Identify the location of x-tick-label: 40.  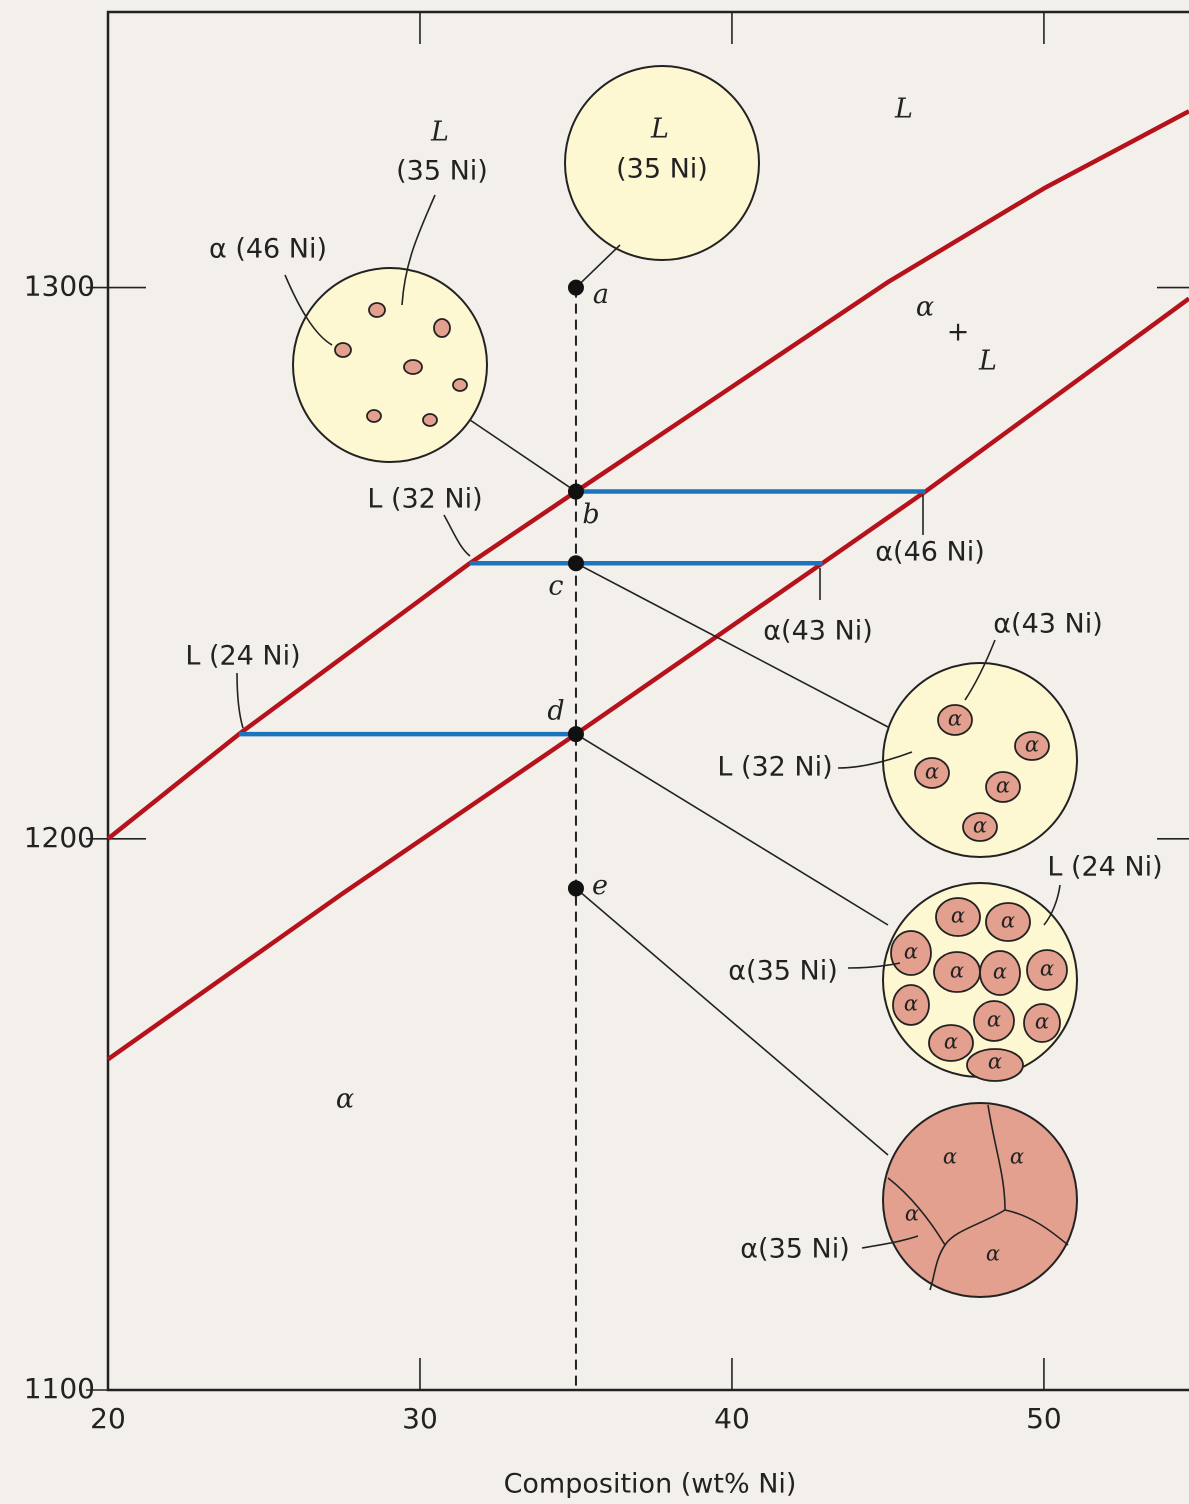
(732, 1418).